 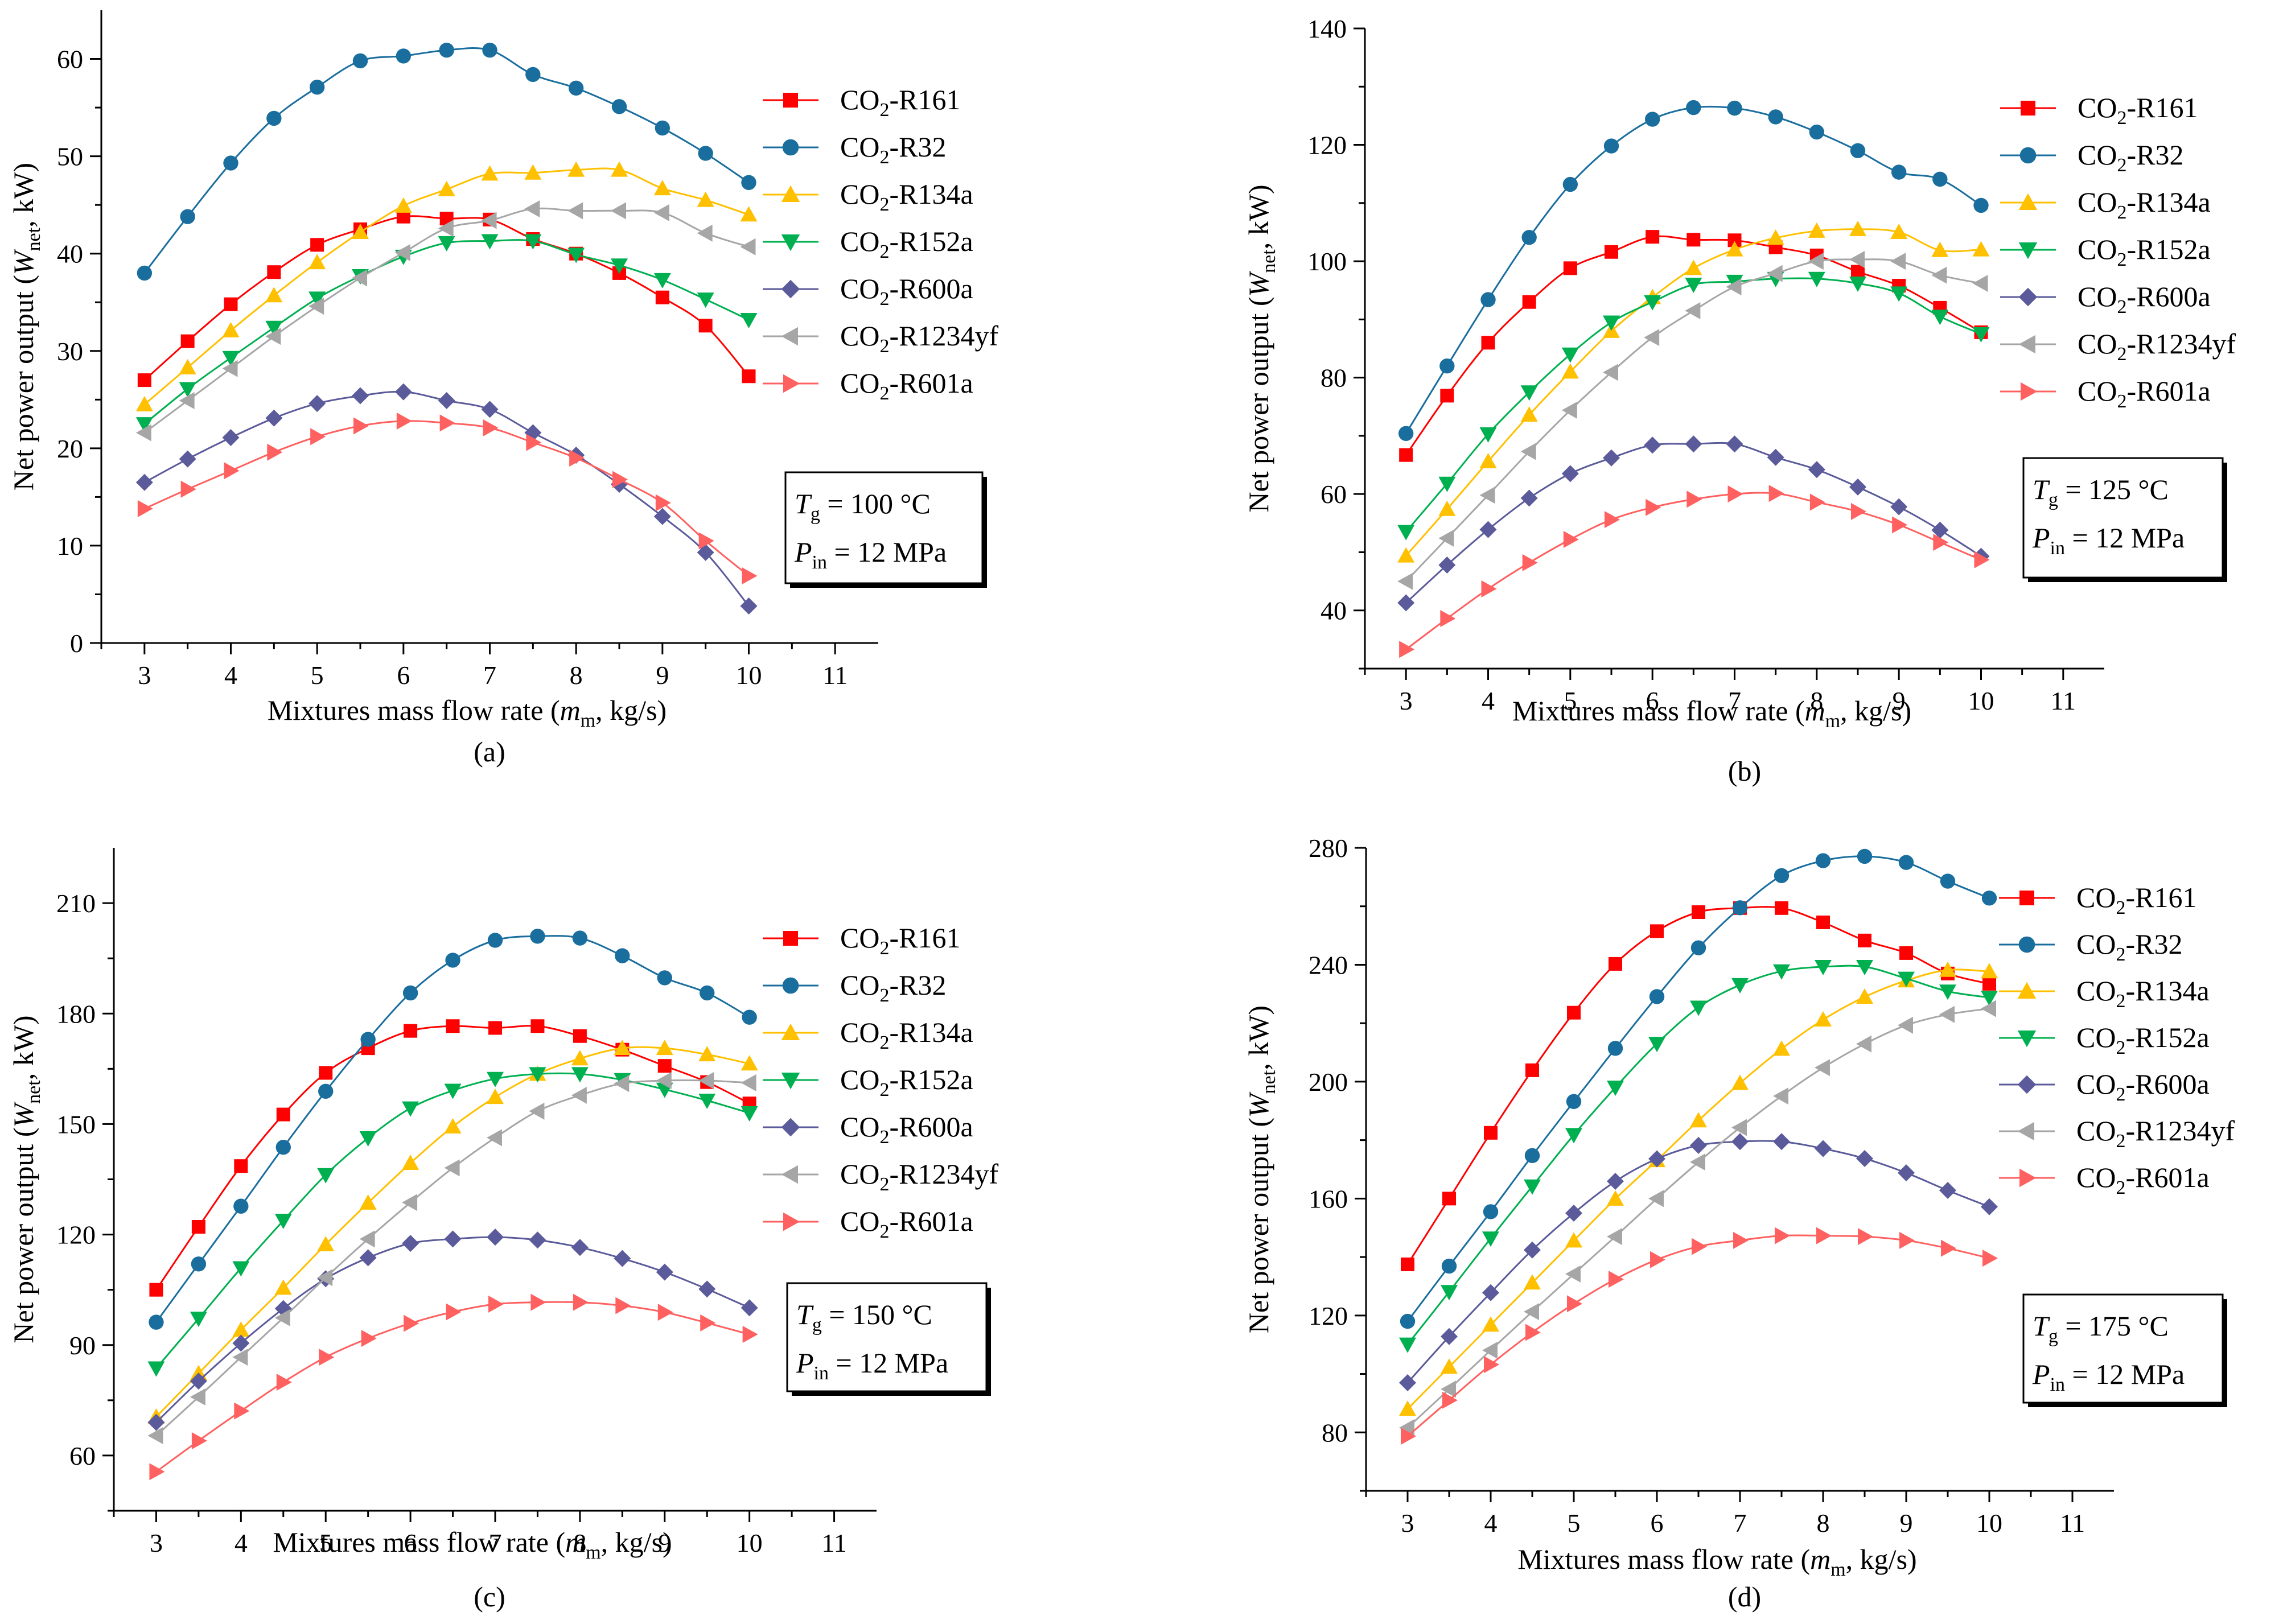 I want to click on y-tick-label: 0, so click(x=76, y=643).